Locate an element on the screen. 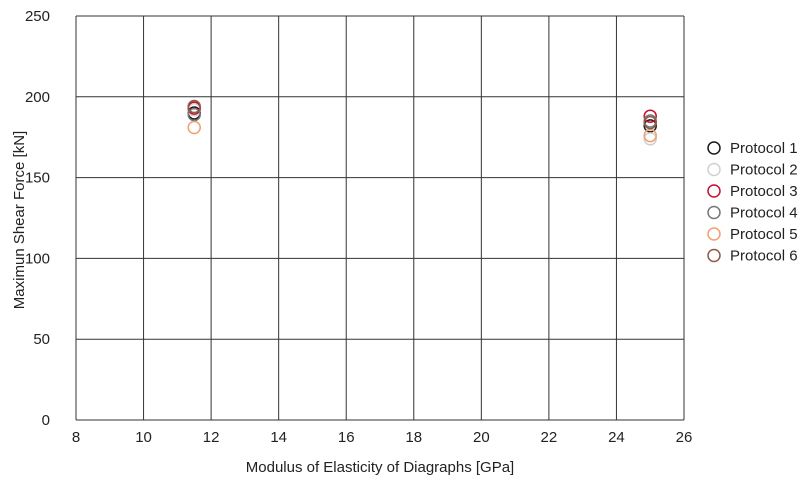  legend-label-protocol-2: Protocol 2 is located at coordinates (764, 170).